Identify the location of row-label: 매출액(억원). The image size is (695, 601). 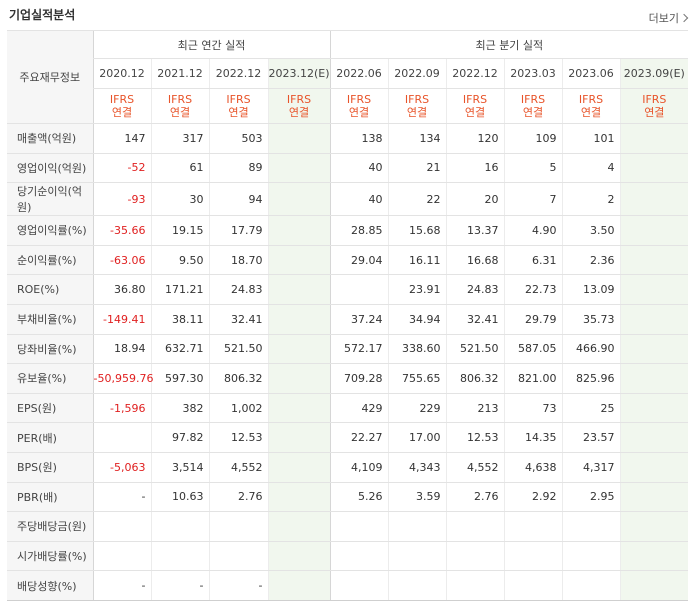
(50, 138).